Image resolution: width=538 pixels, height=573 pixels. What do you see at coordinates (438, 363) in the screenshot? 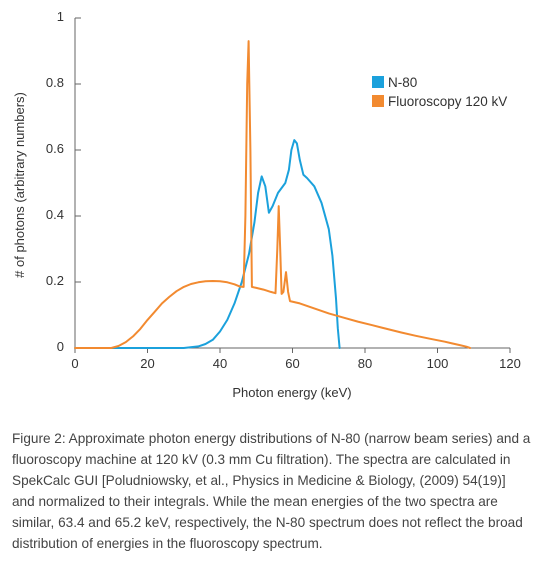
I see `x-tick-label: 100` at bounding box center [438, 363].